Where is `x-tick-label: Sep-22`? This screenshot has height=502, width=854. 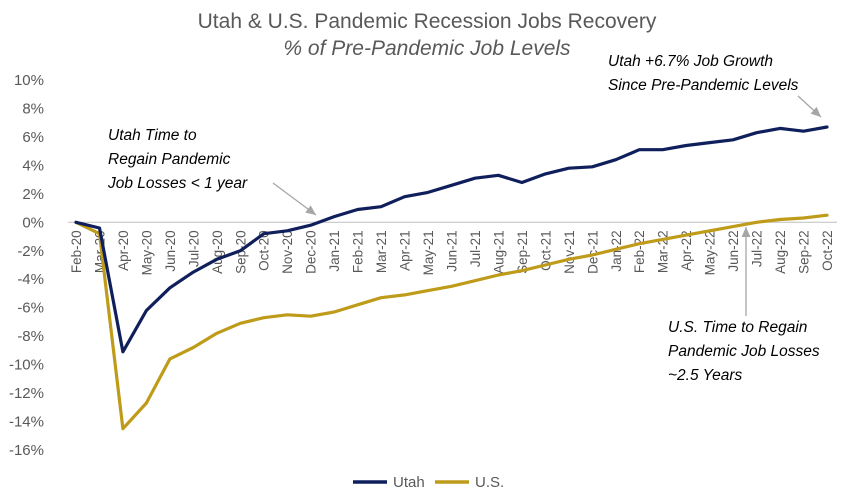 x-tick-label: Sep-22 is located at coordinates (804, 252).